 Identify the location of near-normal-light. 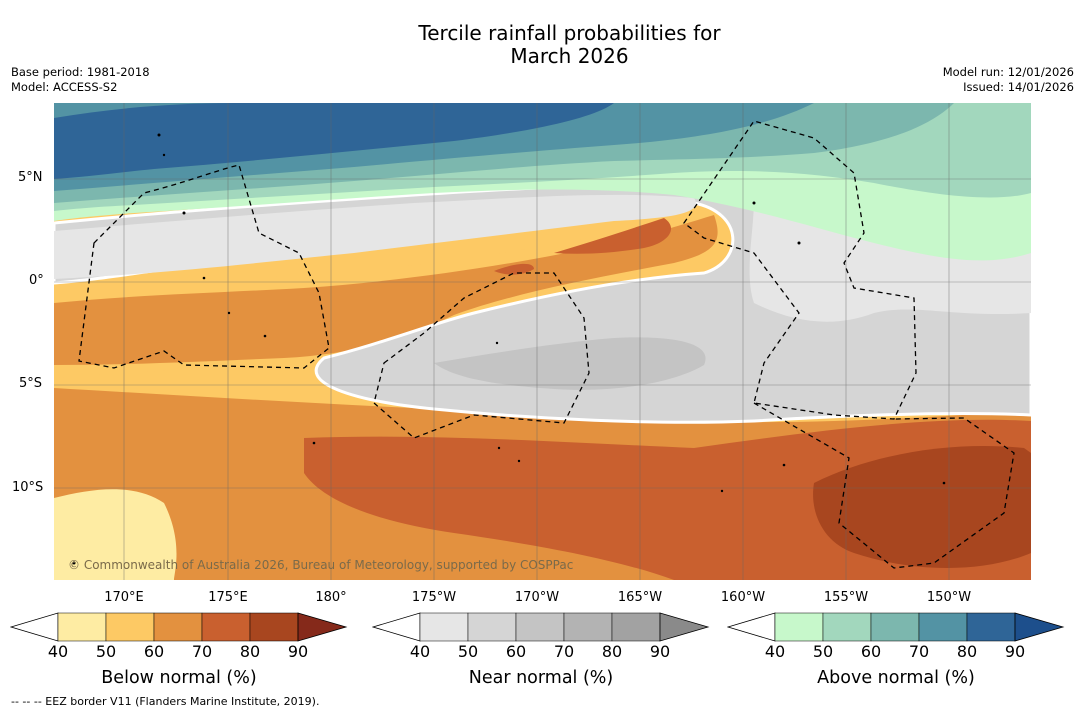
(375, 236).